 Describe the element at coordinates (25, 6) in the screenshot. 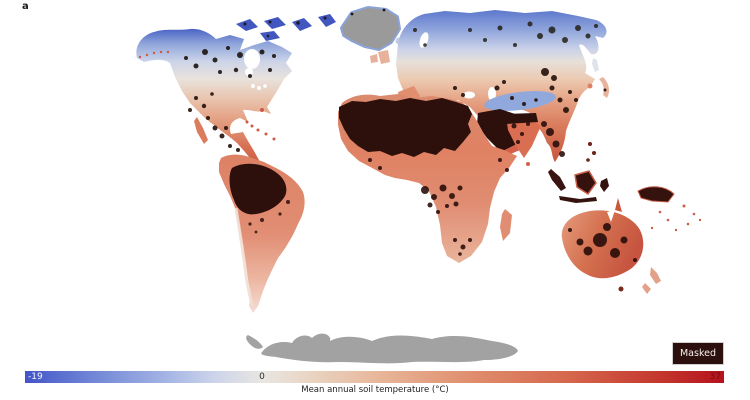

I see `panel-label: a` at that location.